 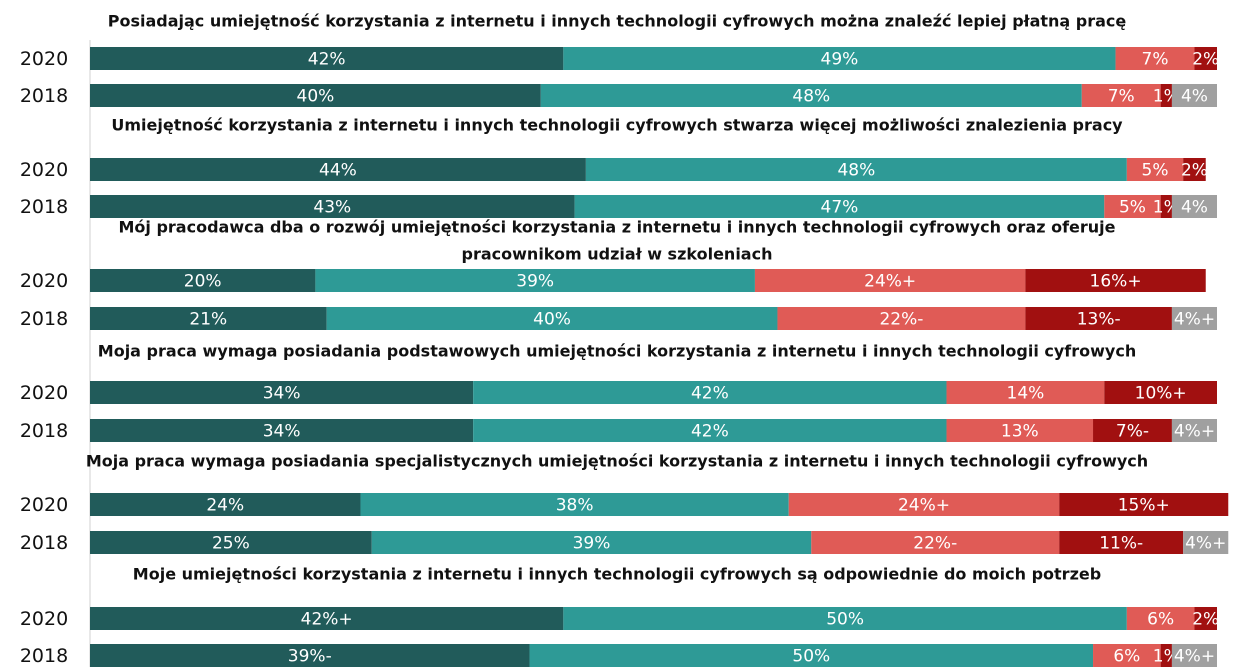 I want to click on value-label: 13%-, so click(x=1099, y=320).